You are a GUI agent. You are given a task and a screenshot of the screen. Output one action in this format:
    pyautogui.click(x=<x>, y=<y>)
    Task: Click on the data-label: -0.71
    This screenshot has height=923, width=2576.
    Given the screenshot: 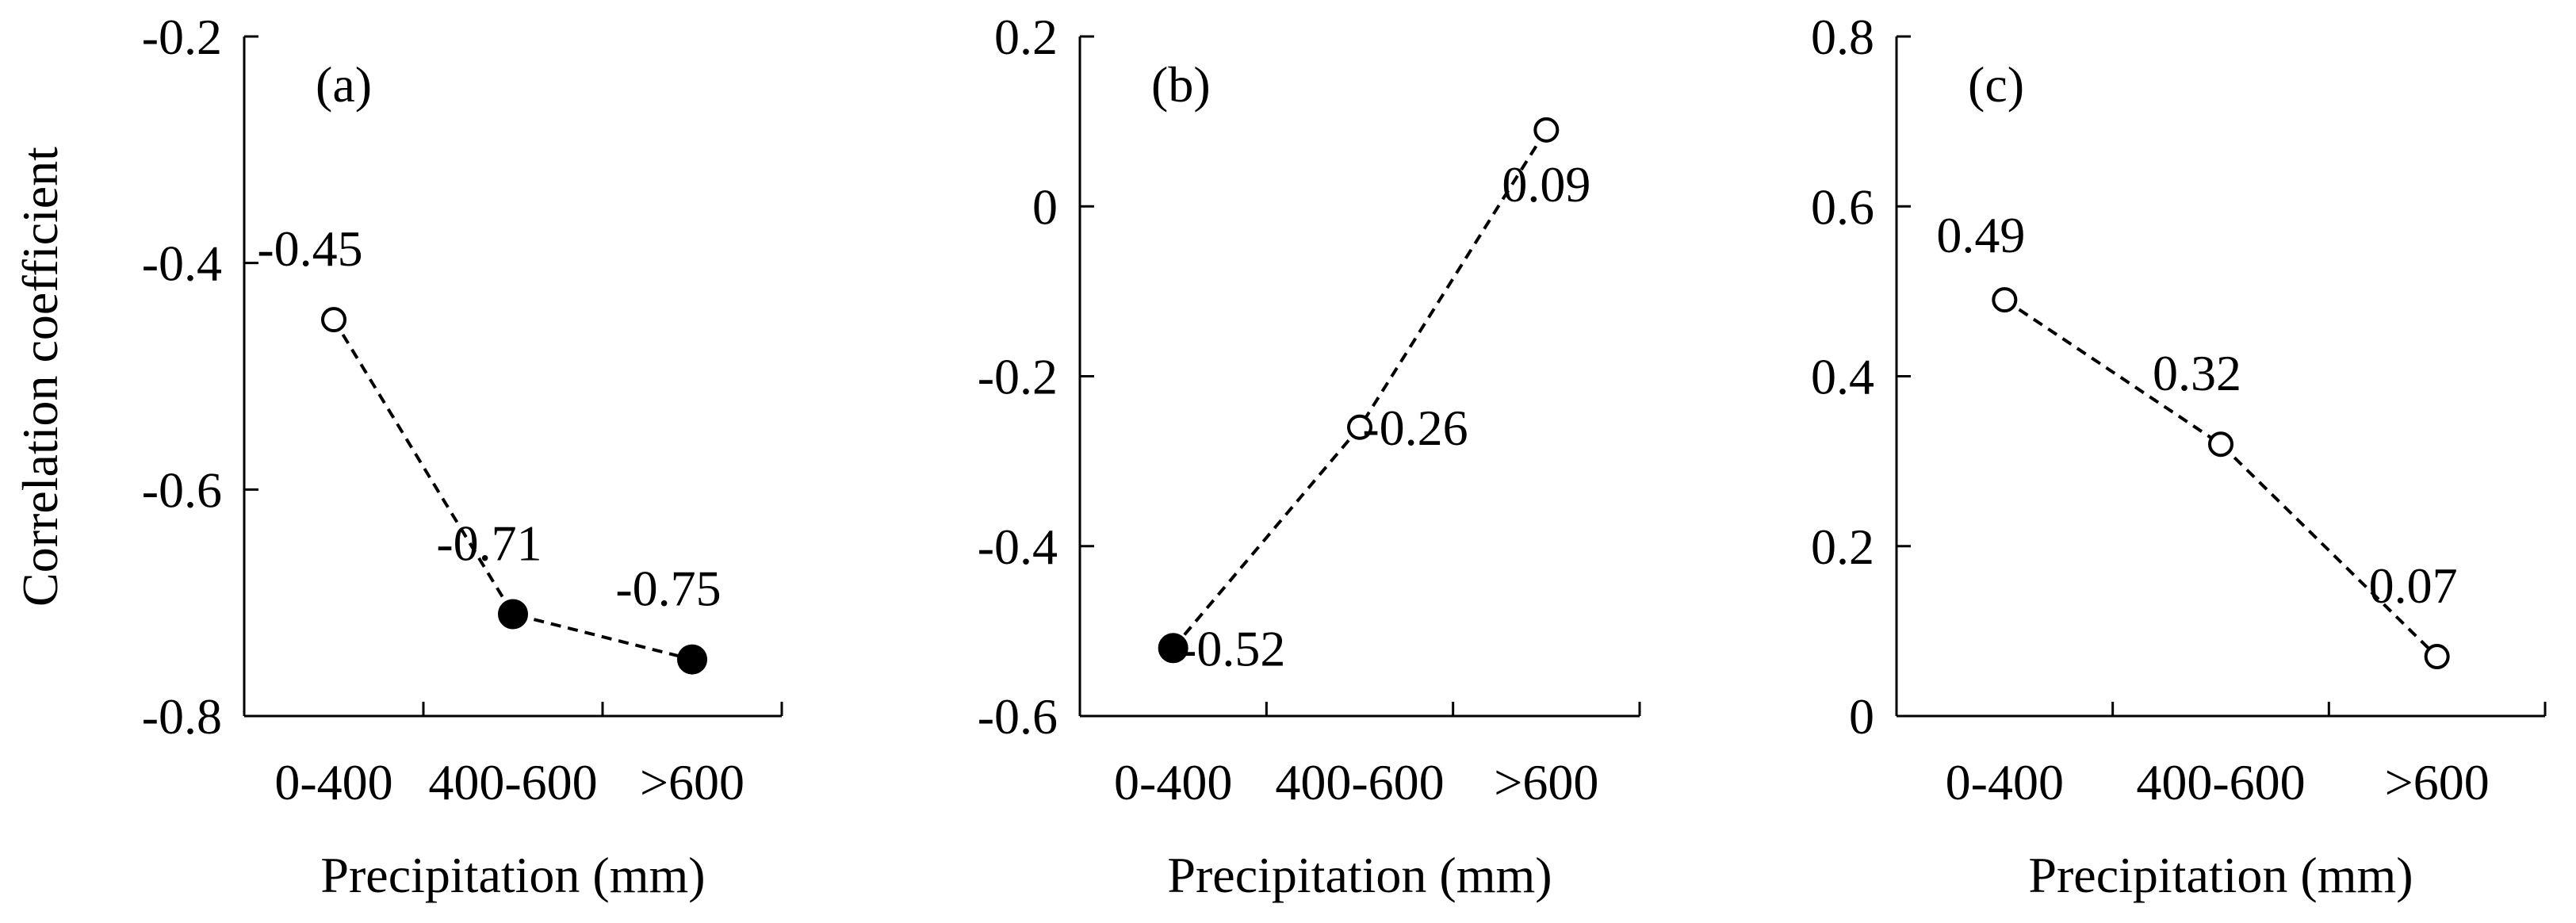 What is the action you would take?
    pyautogui.click(x=489, y=543)
    